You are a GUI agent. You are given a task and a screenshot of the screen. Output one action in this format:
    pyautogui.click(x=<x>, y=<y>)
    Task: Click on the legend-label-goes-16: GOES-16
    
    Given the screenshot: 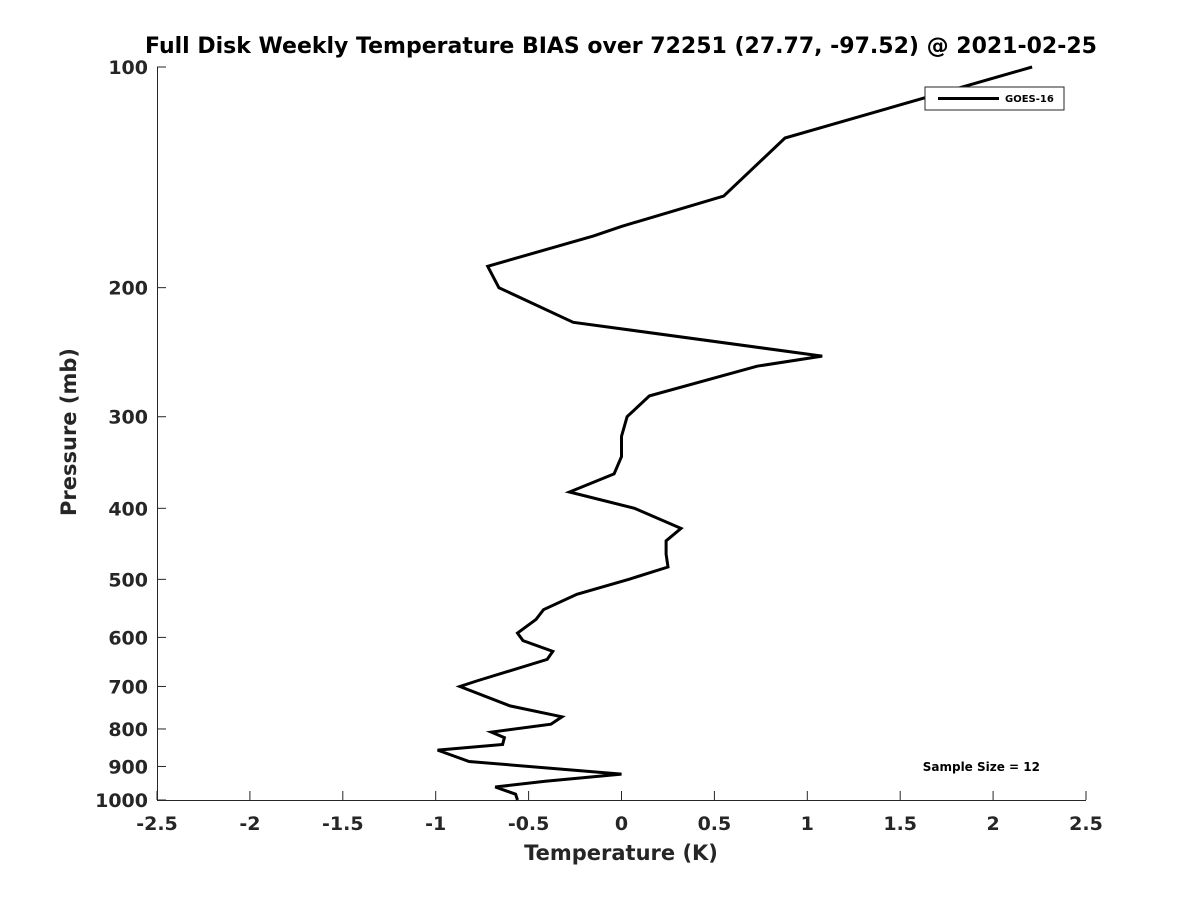 What is the action you would take?
    pyautogui.click(x=1029, y=99)
    